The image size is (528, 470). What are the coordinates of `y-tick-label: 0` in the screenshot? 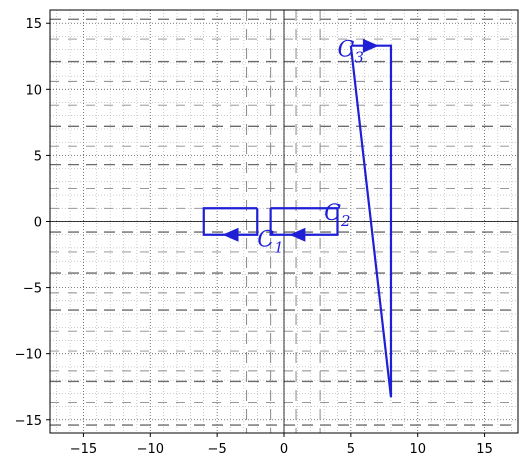 It's located at (38, 223).